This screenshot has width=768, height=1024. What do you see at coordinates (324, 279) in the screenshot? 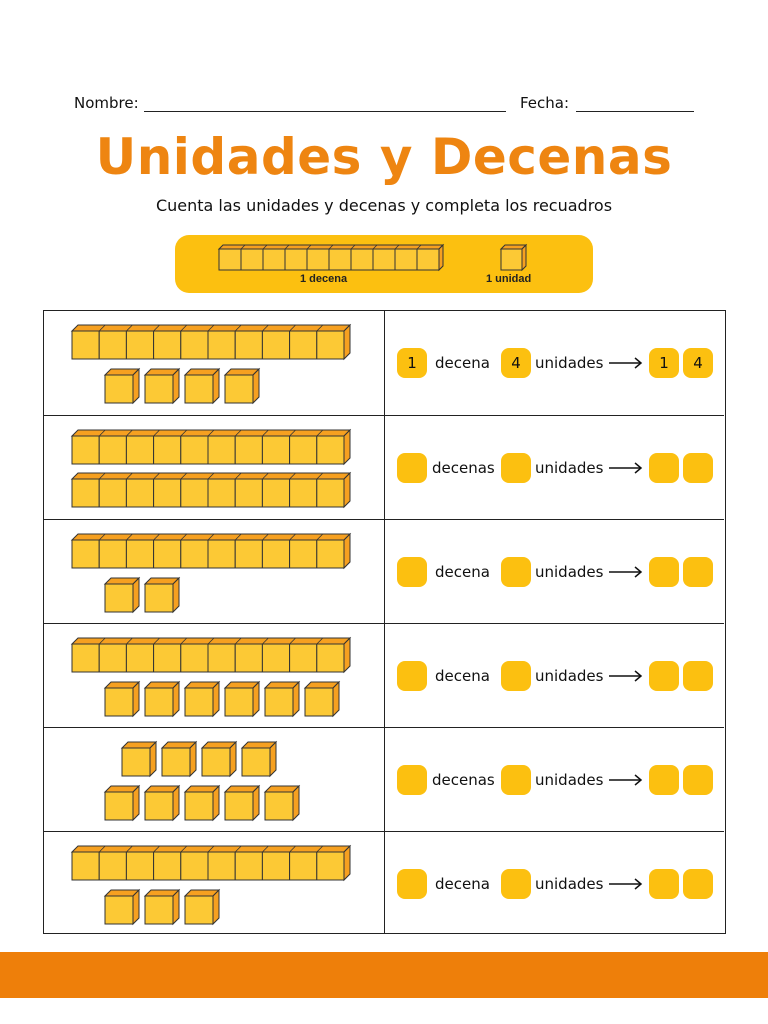
I see `legend-ten-label: 1 decena` at bounding box center [324, 279].